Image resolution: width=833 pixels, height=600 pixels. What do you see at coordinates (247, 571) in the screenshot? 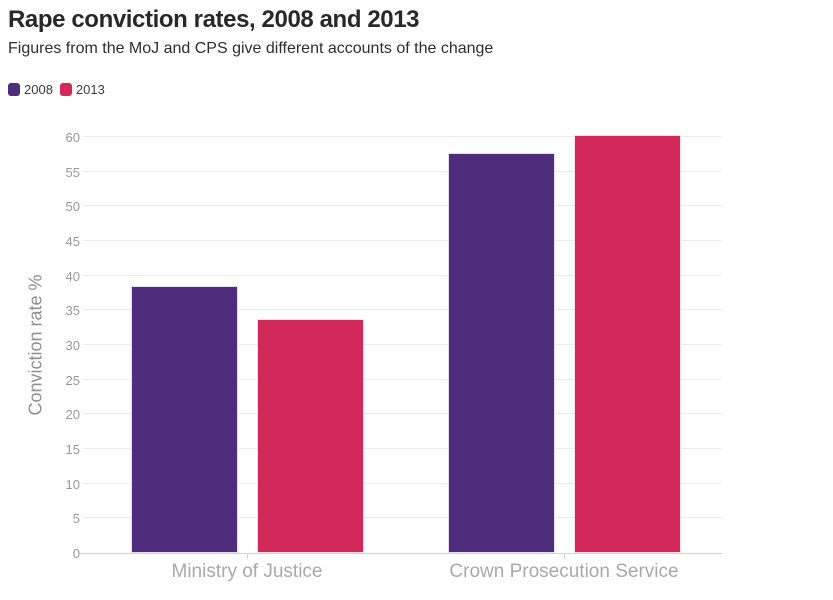
I see `category-label-0: Ministry of Justice` at bounding box center [247, 571].